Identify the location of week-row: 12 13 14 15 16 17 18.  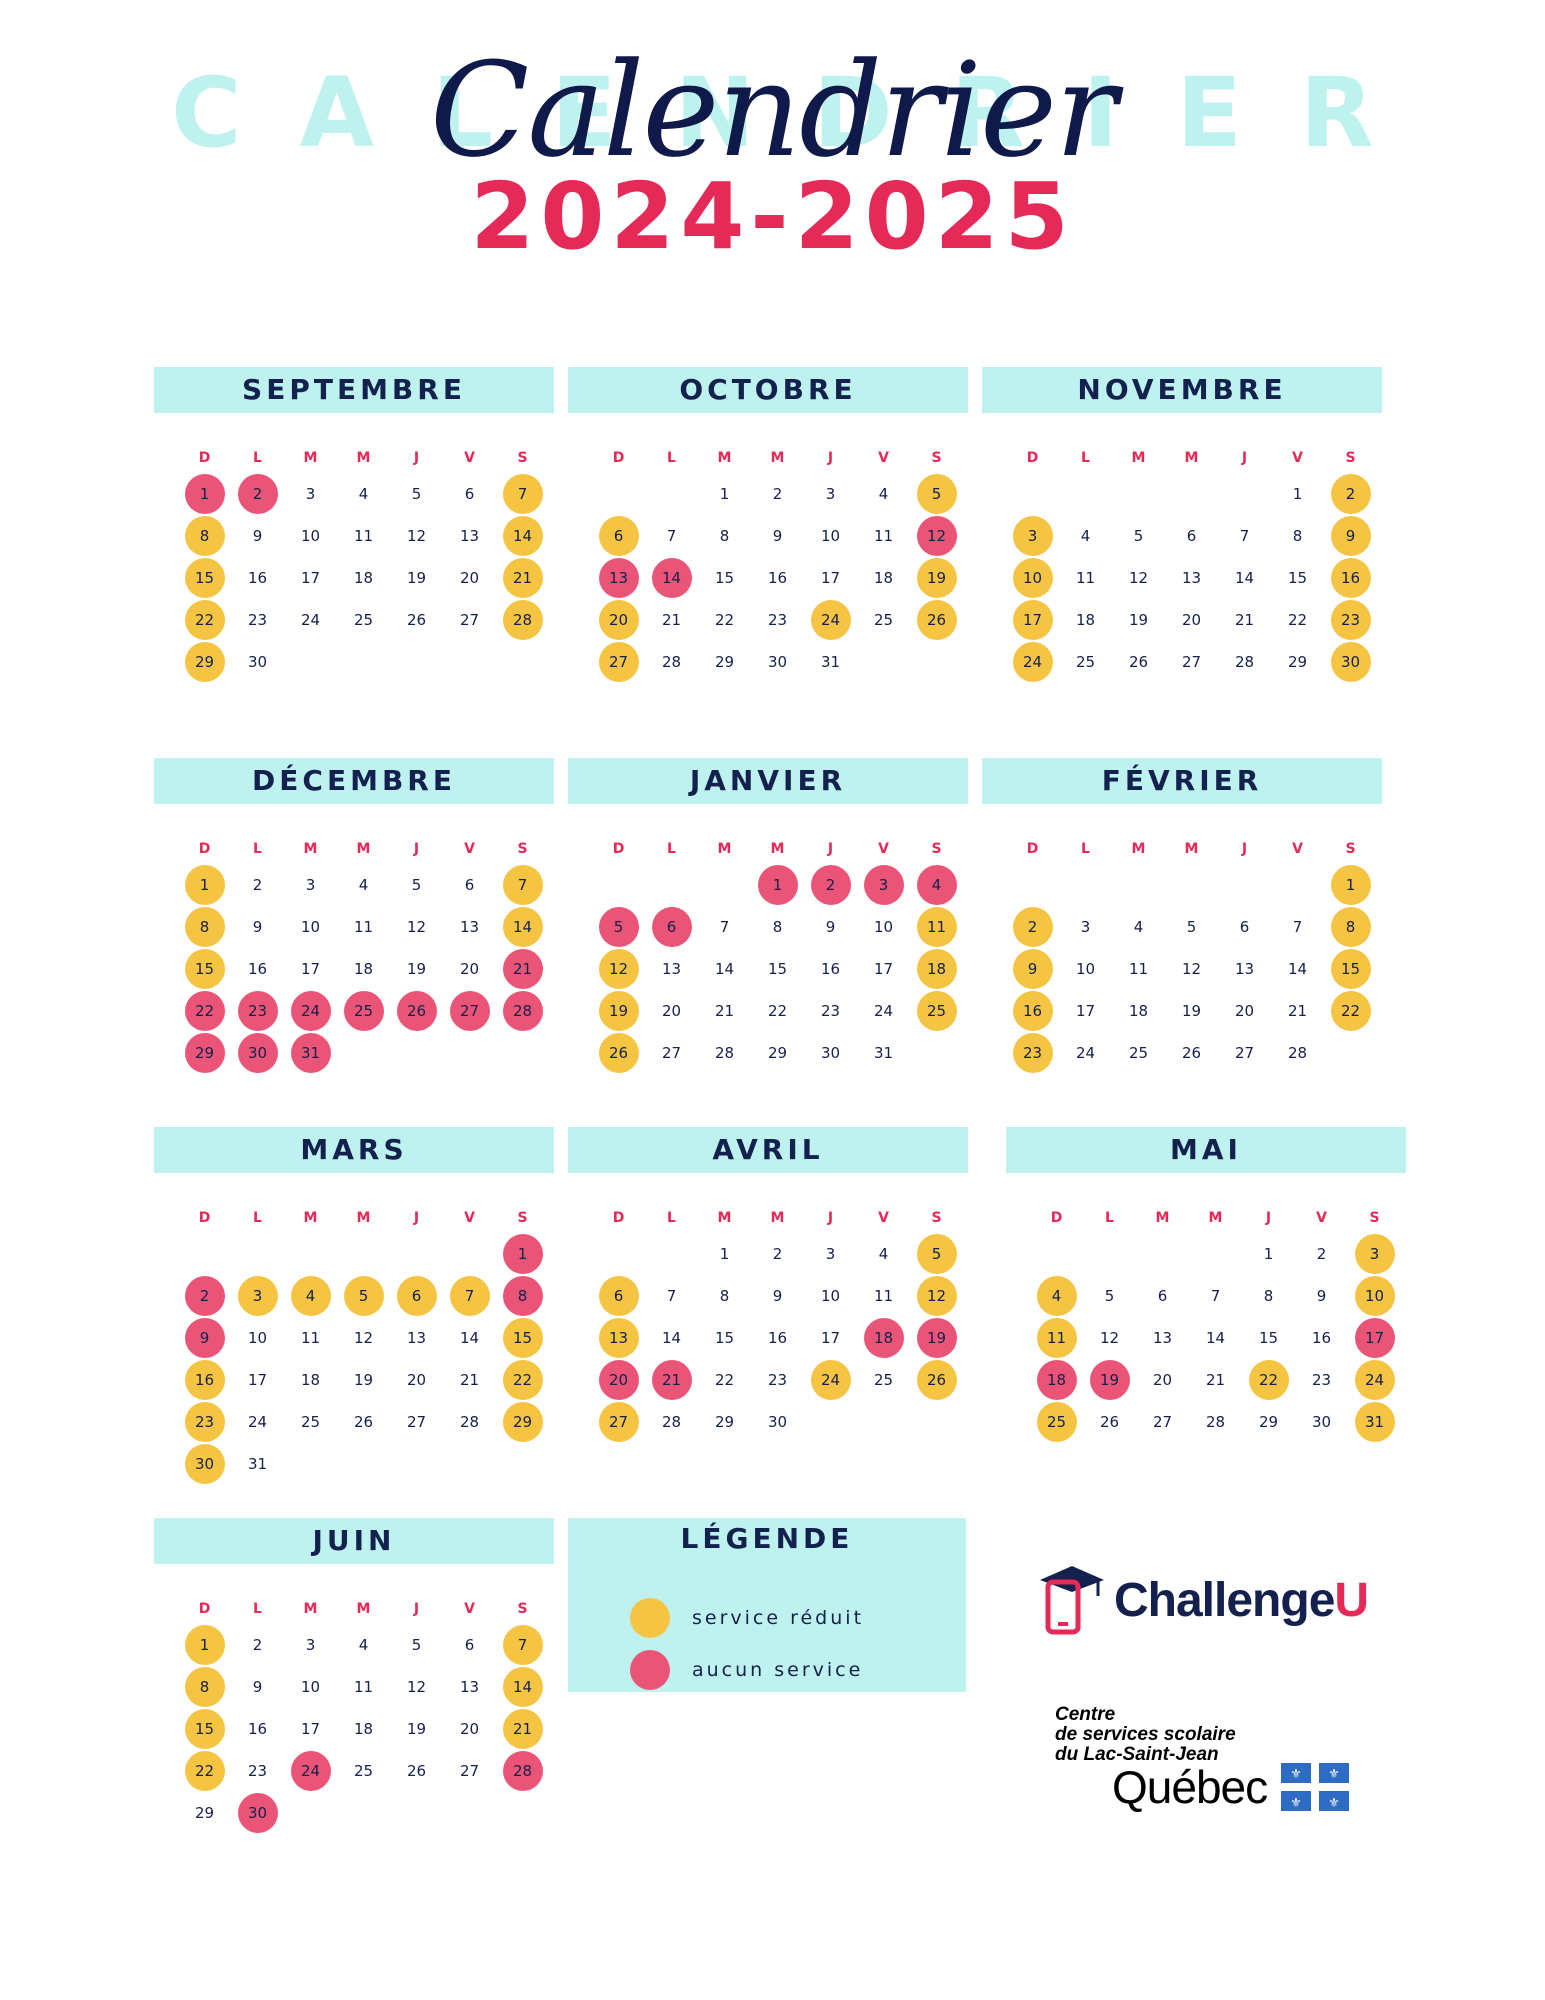
(780, 969).